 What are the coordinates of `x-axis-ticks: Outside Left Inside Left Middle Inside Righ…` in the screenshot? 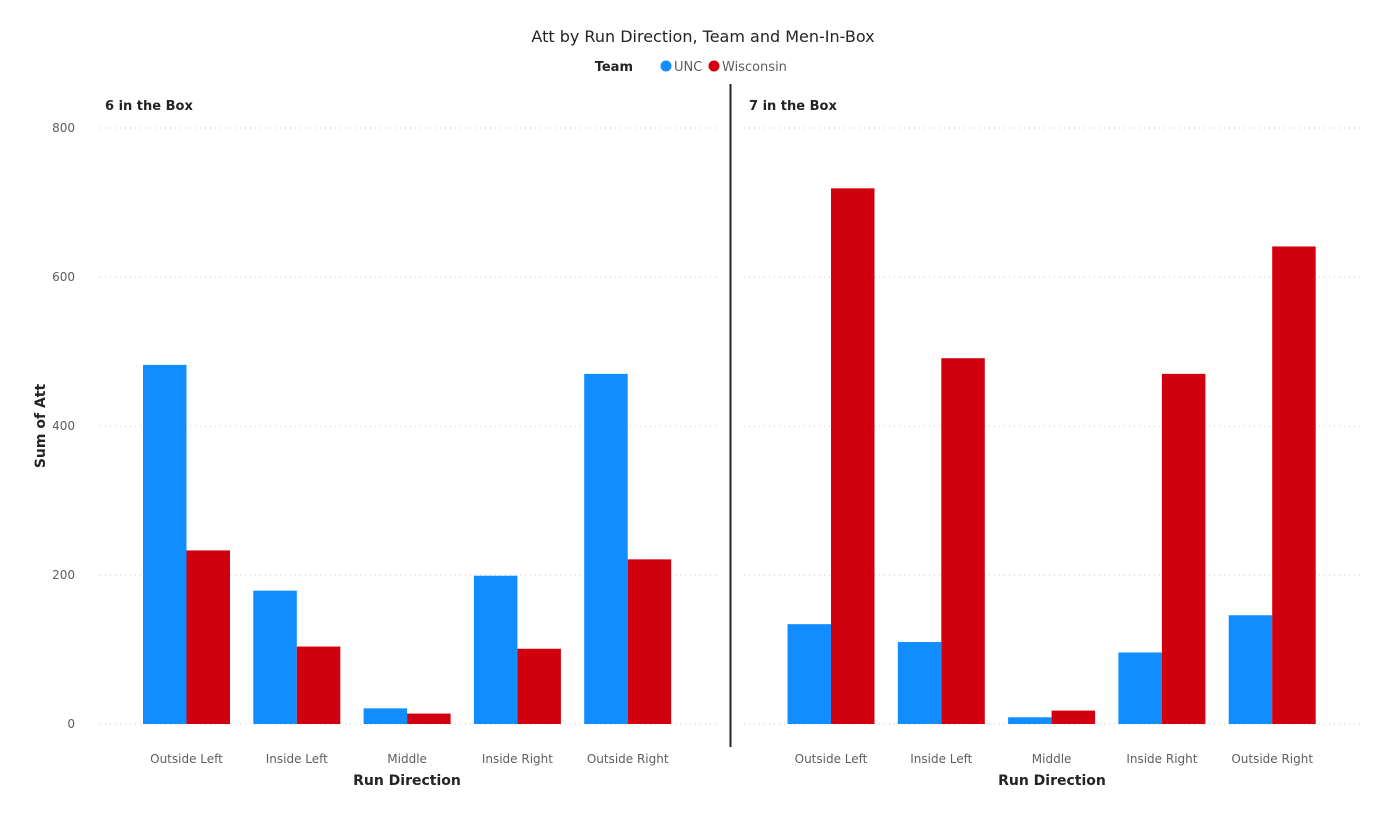 It's located at (731, 759).